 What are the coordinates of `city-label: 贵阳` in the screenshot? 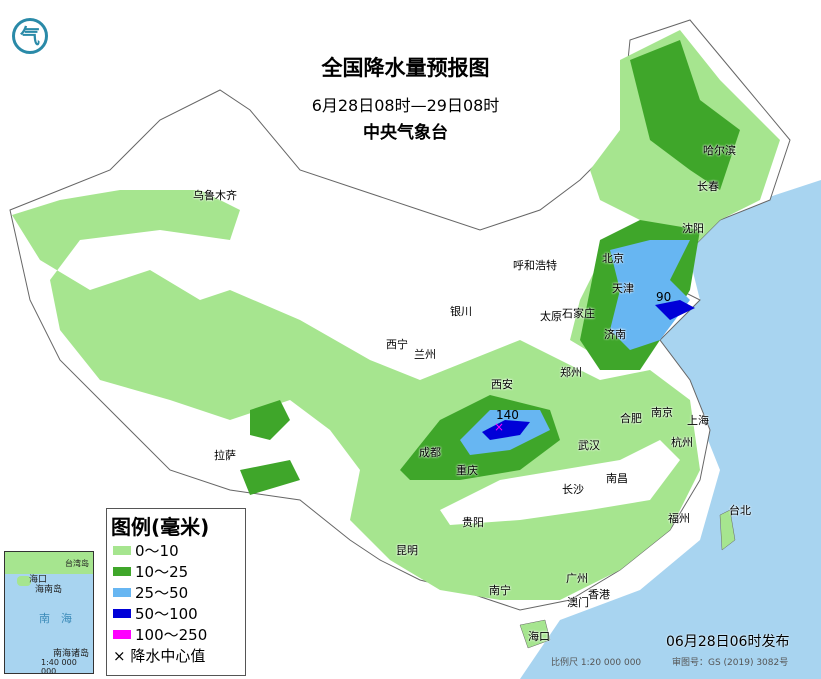 It's located at (473, 522).